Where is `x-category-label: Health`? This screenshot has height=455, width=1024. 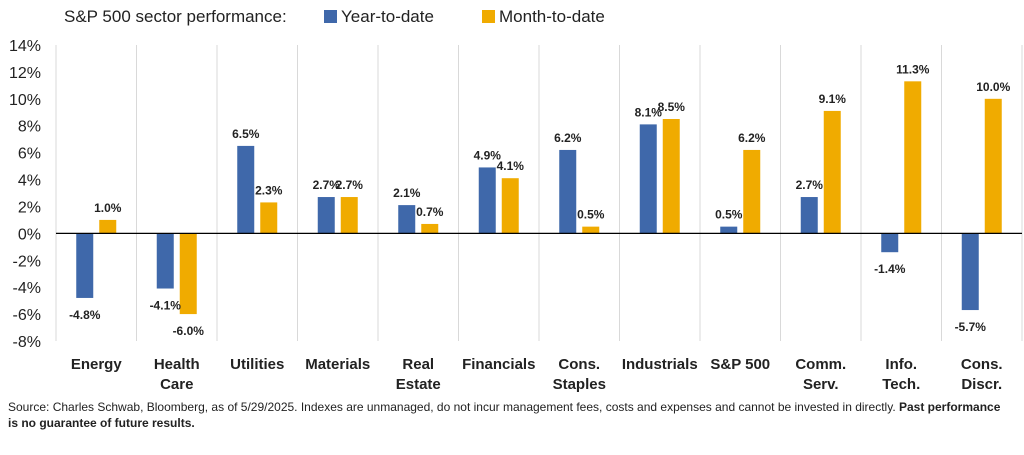
x-category-label: Health is located at coordinates (177, 364).